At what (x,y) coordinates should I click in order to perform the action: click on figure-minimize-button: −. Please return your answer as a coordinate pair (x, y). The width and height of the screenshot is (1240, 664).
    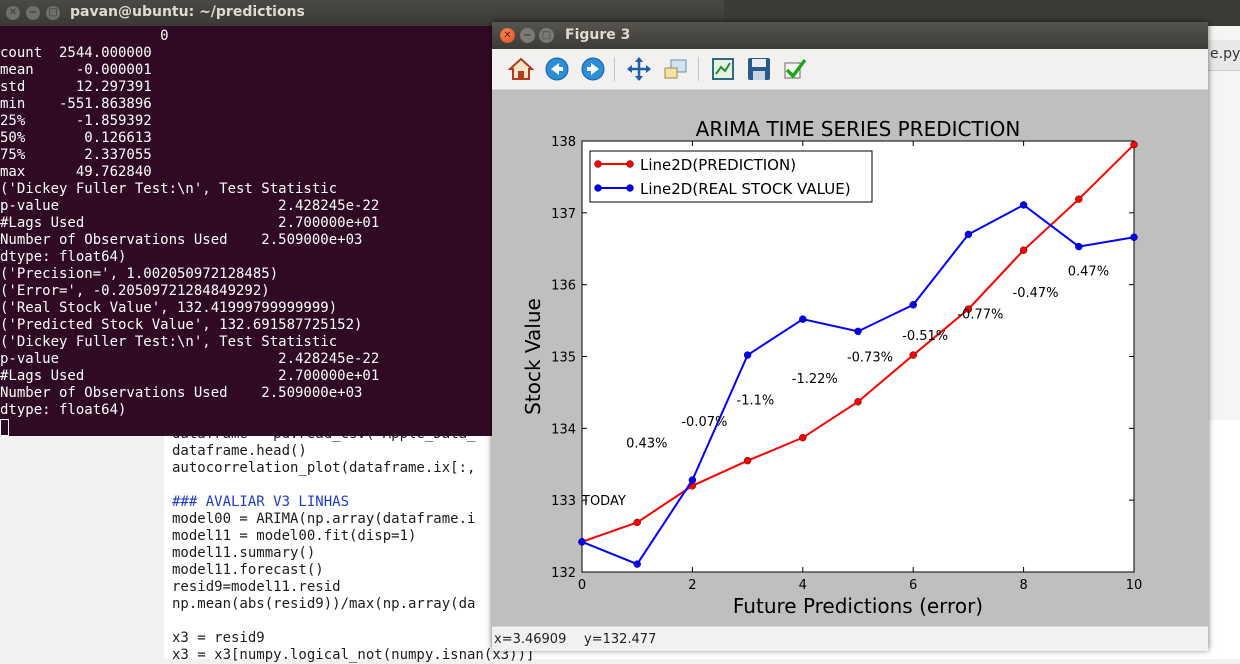
    Looking at the image, I should click on (527, 35).